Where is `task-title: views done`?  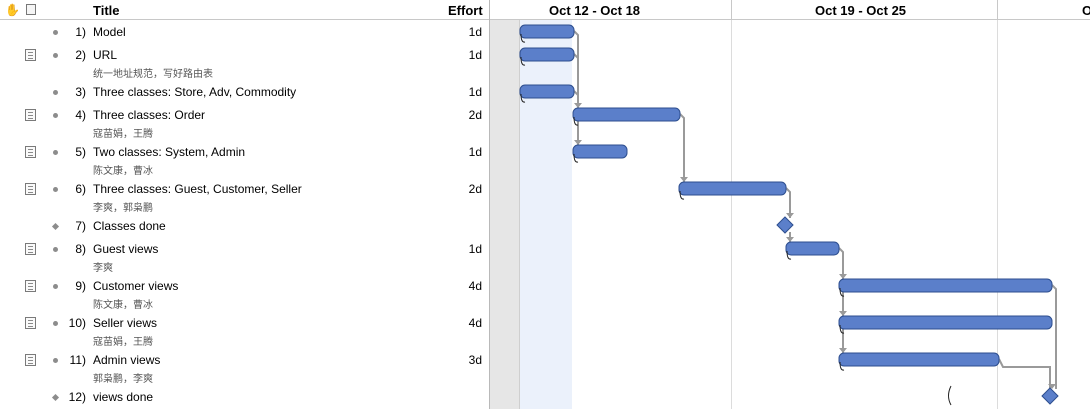 task-title: views done is located at coordinates (123, 397).